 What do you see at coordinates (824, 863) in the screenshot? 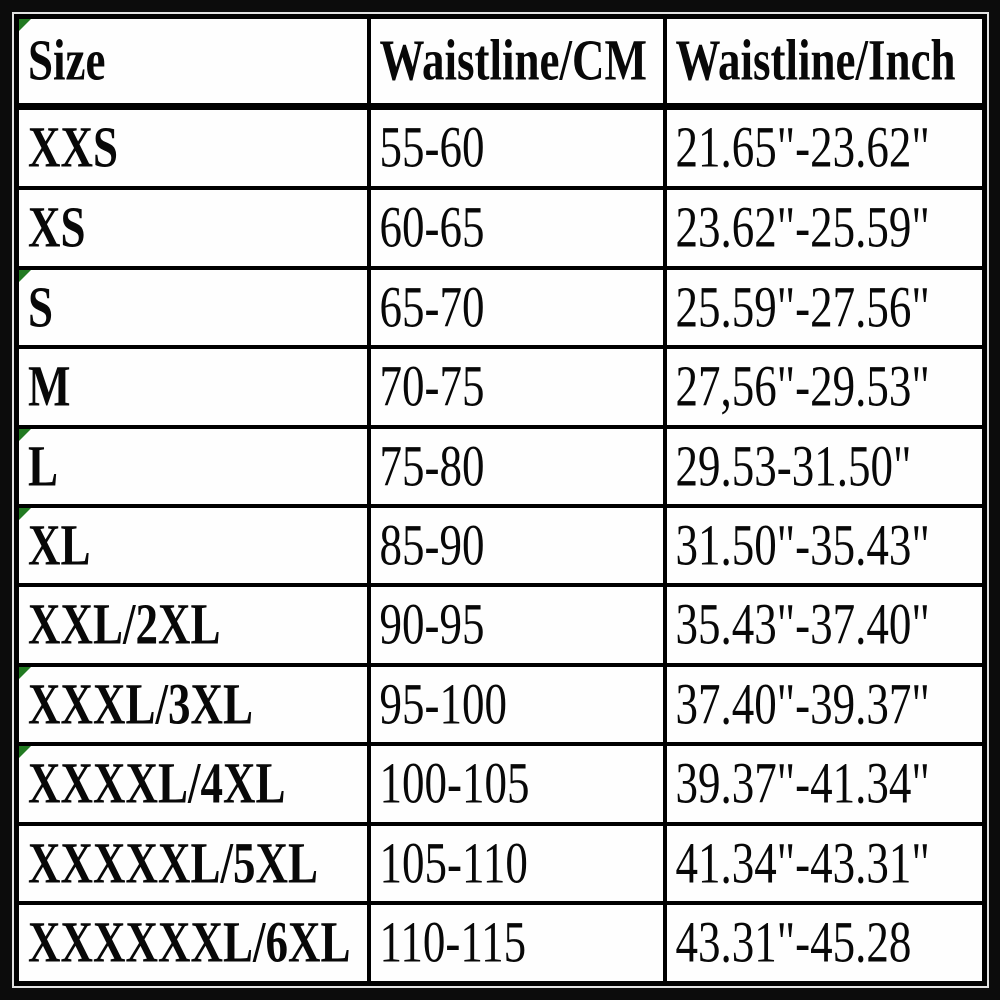
I see `inch-cell: 41.34"-43.31"` at bounding box center [824, 863].